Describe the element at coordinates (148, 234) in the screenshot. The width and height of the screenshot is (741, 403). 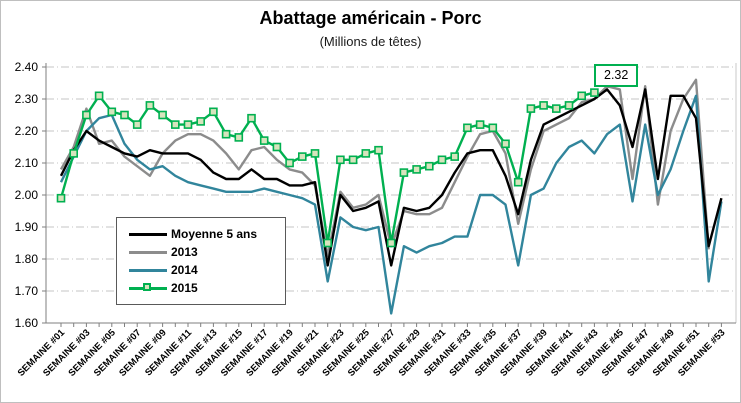
I see `average-line-sample` at that location.